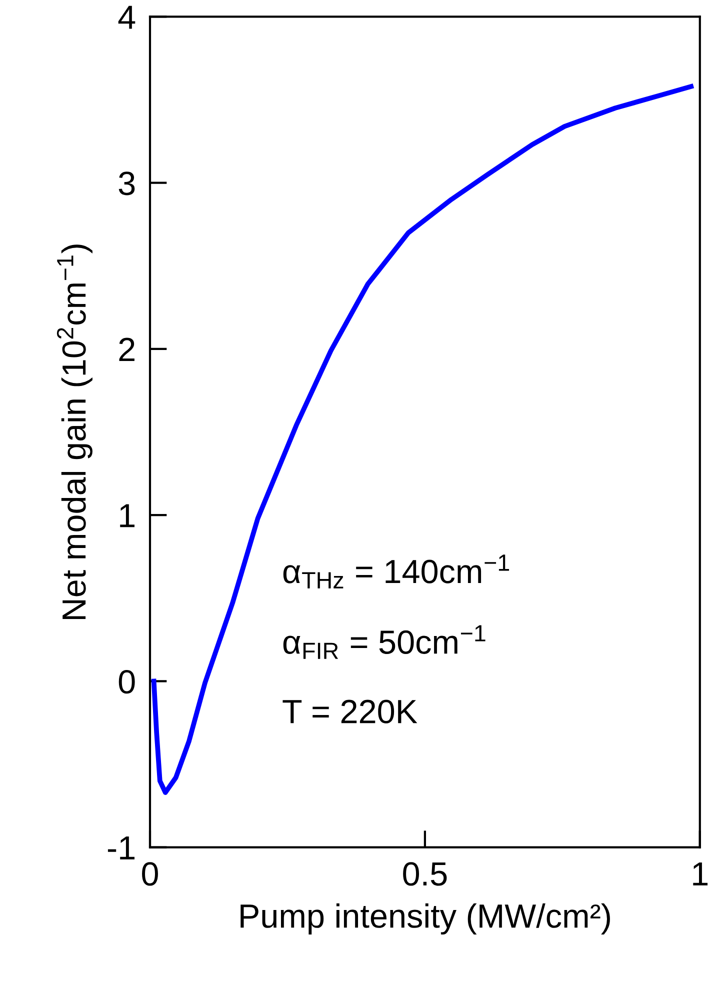 Image resolution: width=716 pixels, height=983 pixels. Describe the element at coordinates (425, 874) in the screenshot. I see `x-tick-label: 0.5` at that location.